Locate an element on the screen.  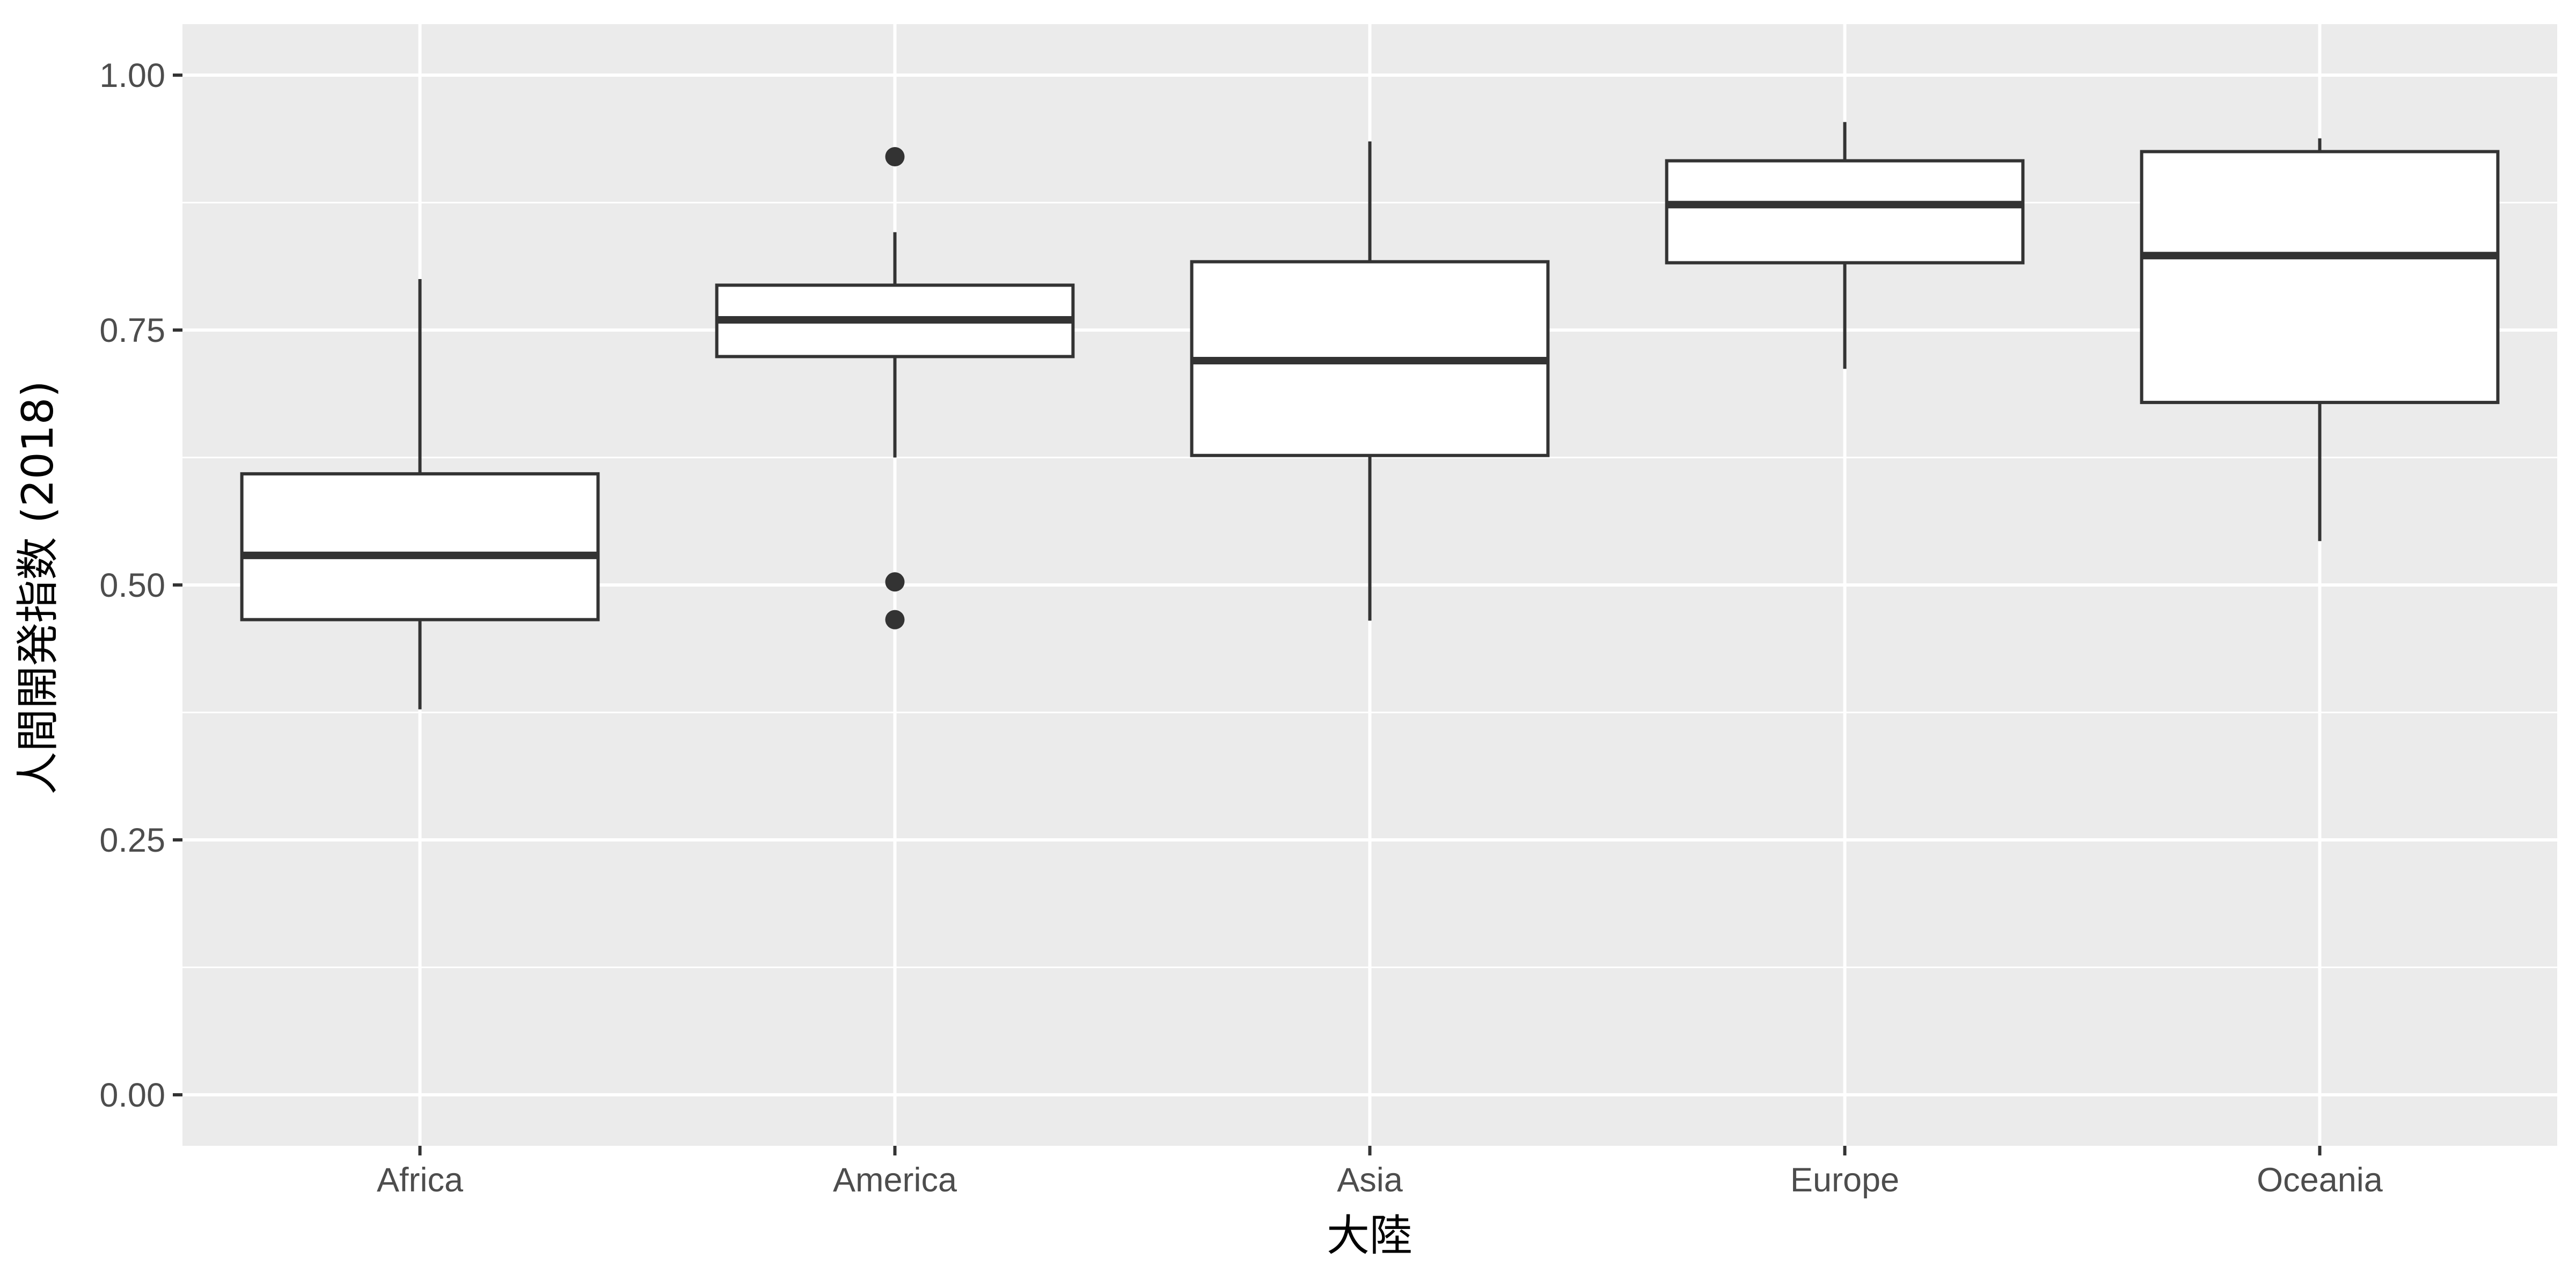
x-tick-label: Europe is located at coordinates (1844, 1180).